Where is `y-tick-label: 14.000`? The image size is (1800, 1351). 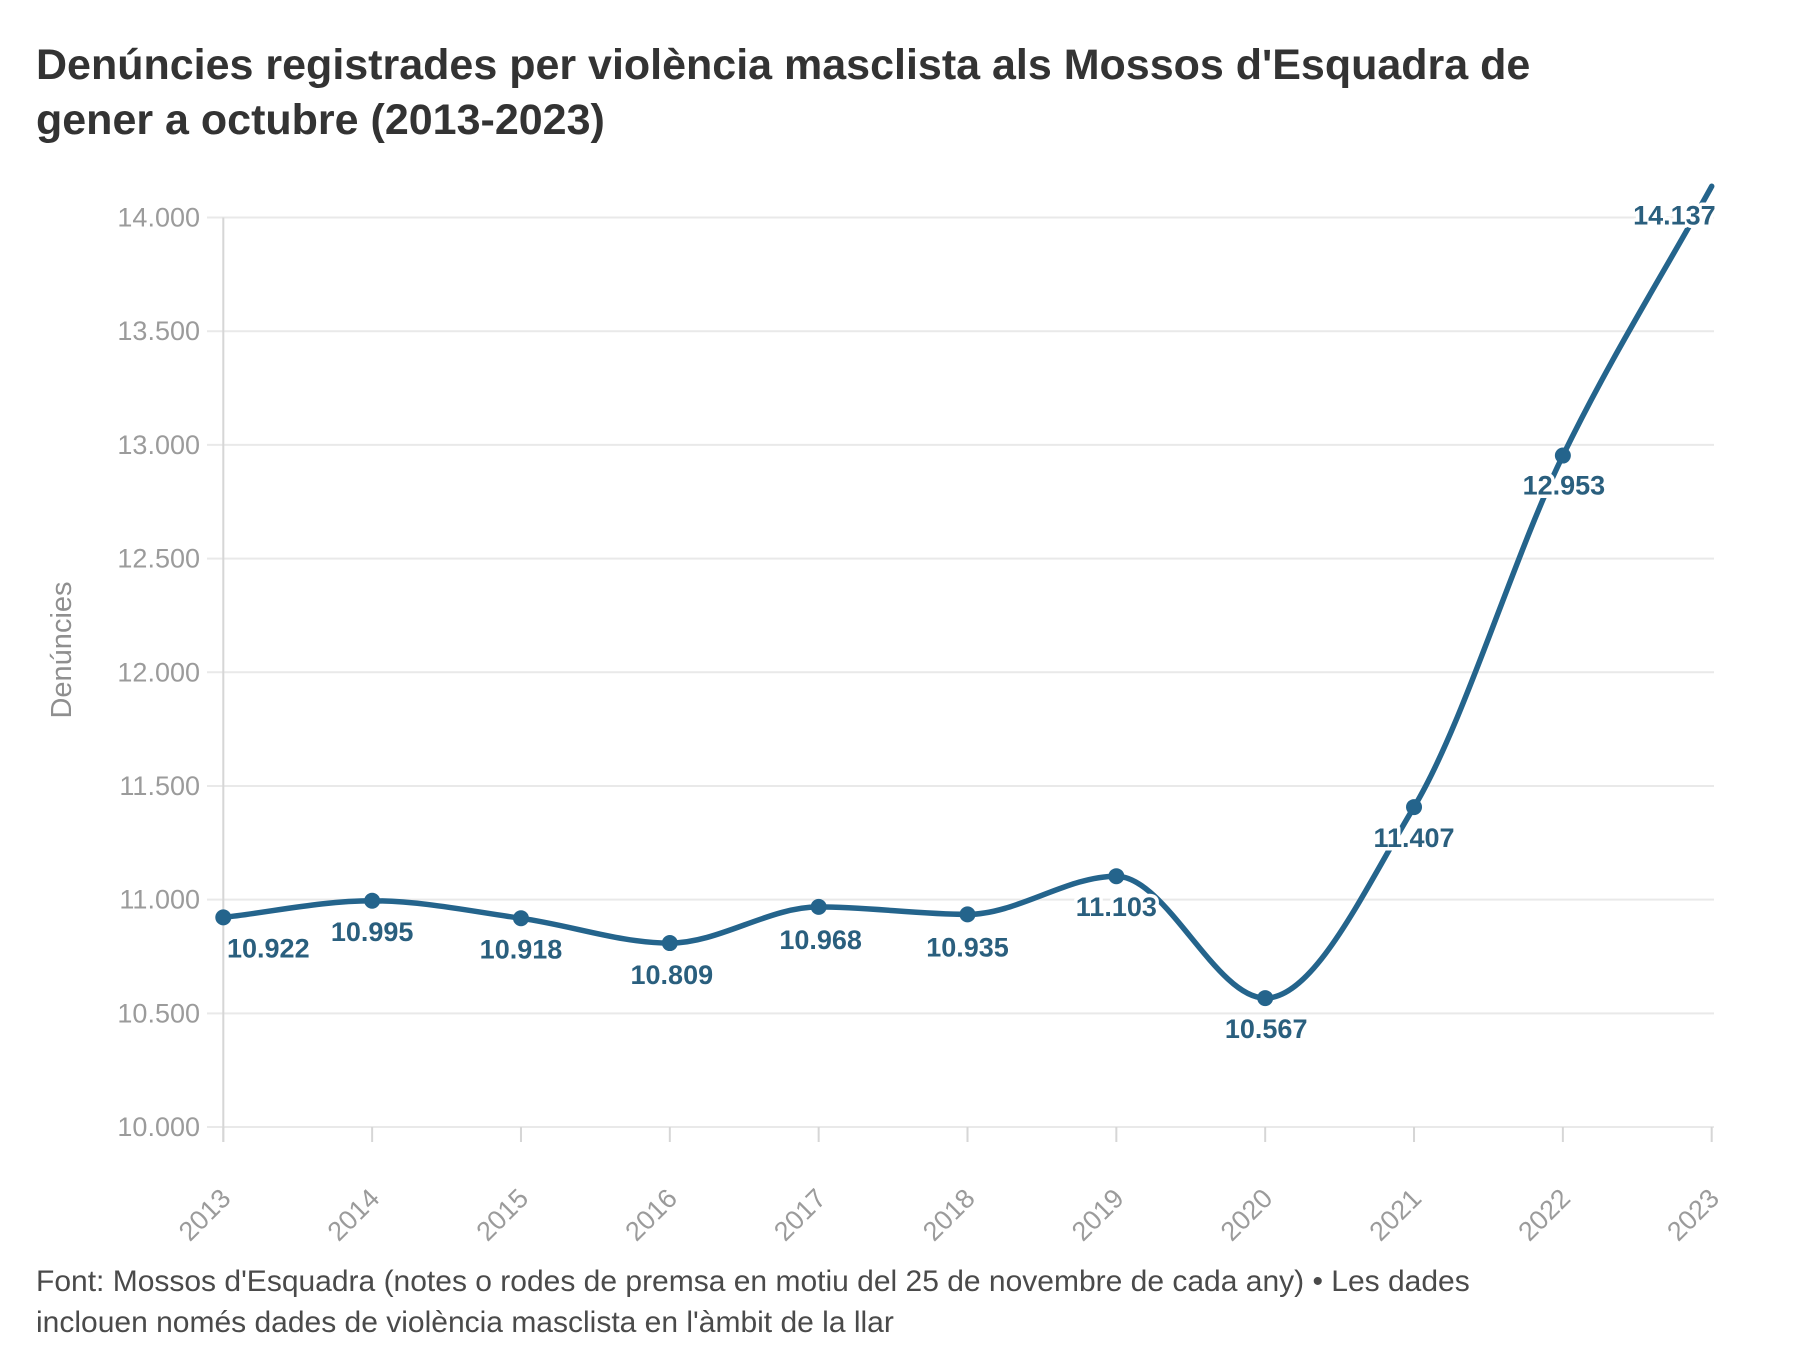
y-tick-label: 14.000 is located at coordinates (158, 218).